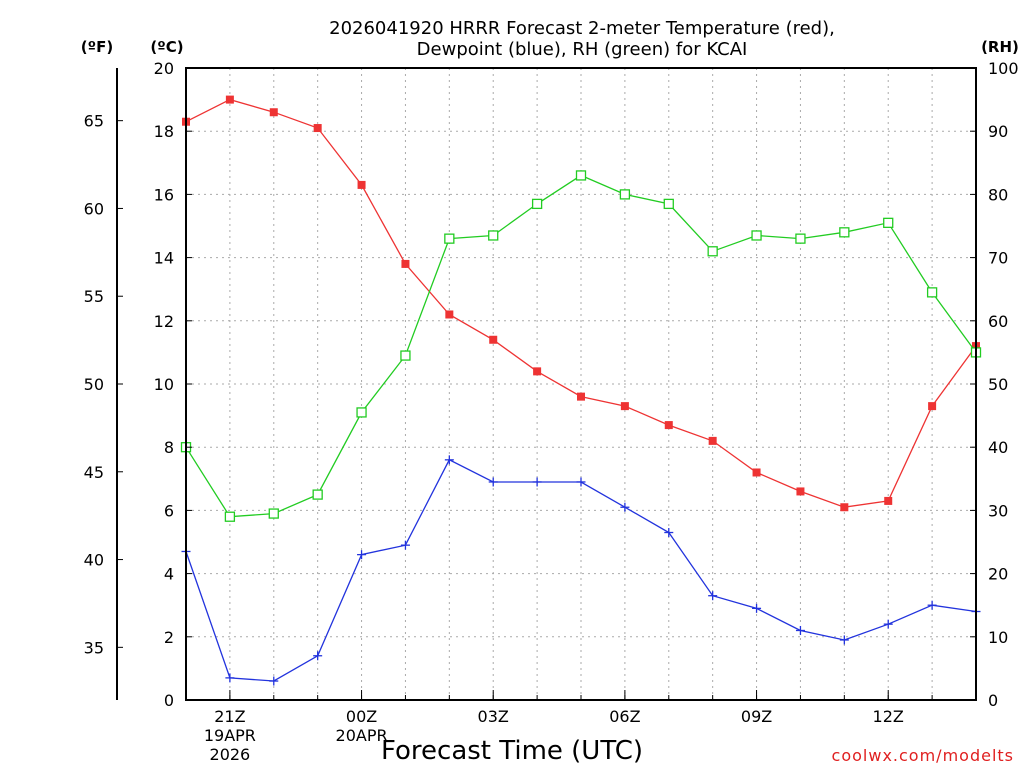 The height and width of the screenshot is (768, 1024). I want to click on fahrenheit-tick-label: 55, so click(94, 296).